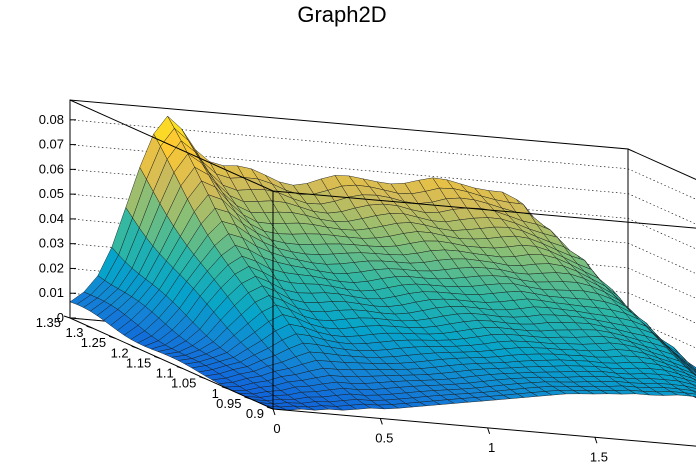  What do you see at coordinates (51, 267) in the screenshot?
I see `z-tick-label: 0.02` at bounding box center [51, 267].